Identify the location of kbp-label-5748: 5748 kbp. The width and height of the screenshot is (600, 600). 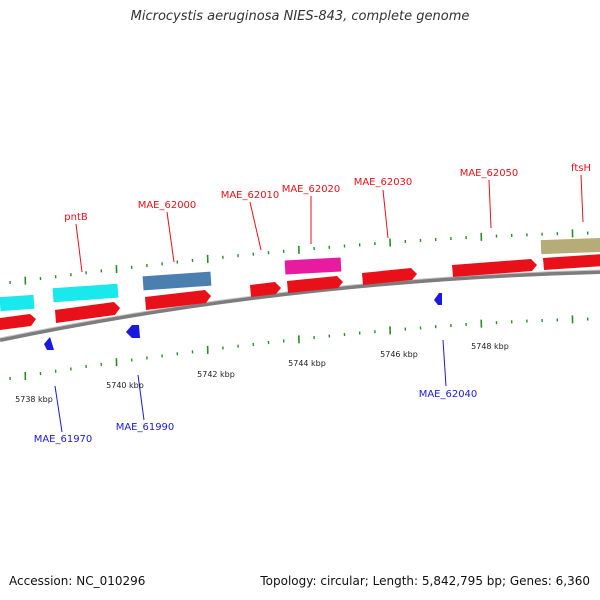
(490, 346).